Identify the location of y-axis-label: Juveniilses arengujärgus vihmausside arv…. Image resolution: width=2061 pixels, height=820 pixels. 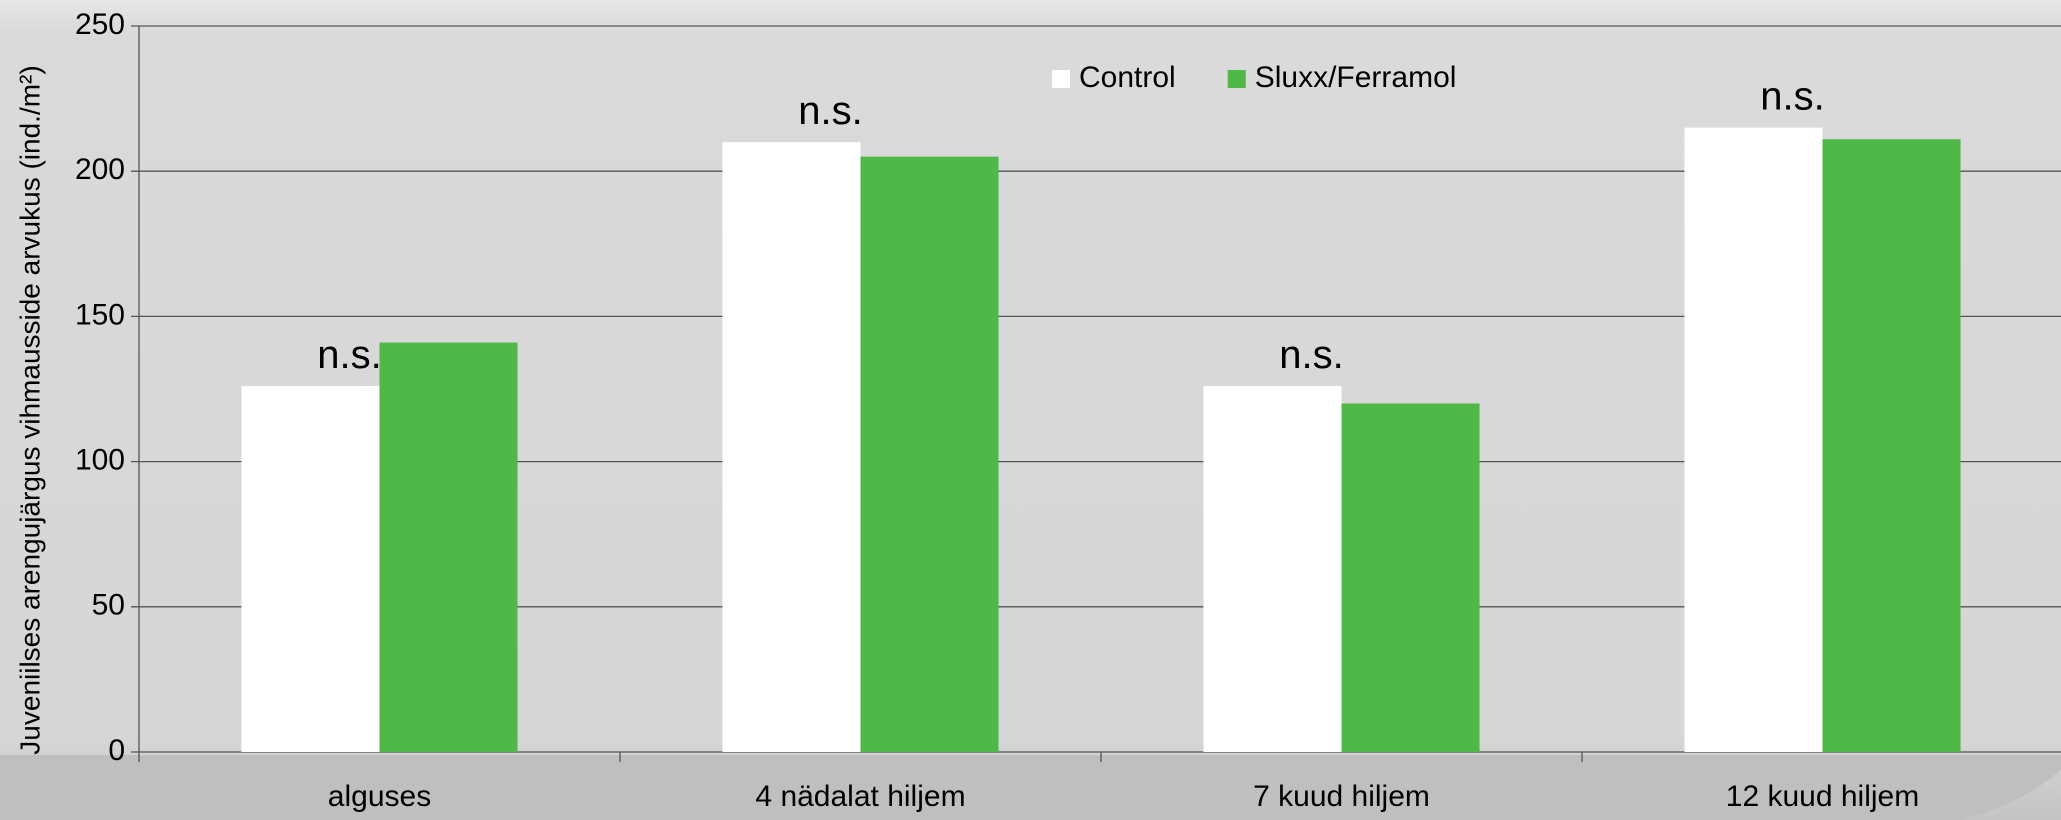
(29, 409).